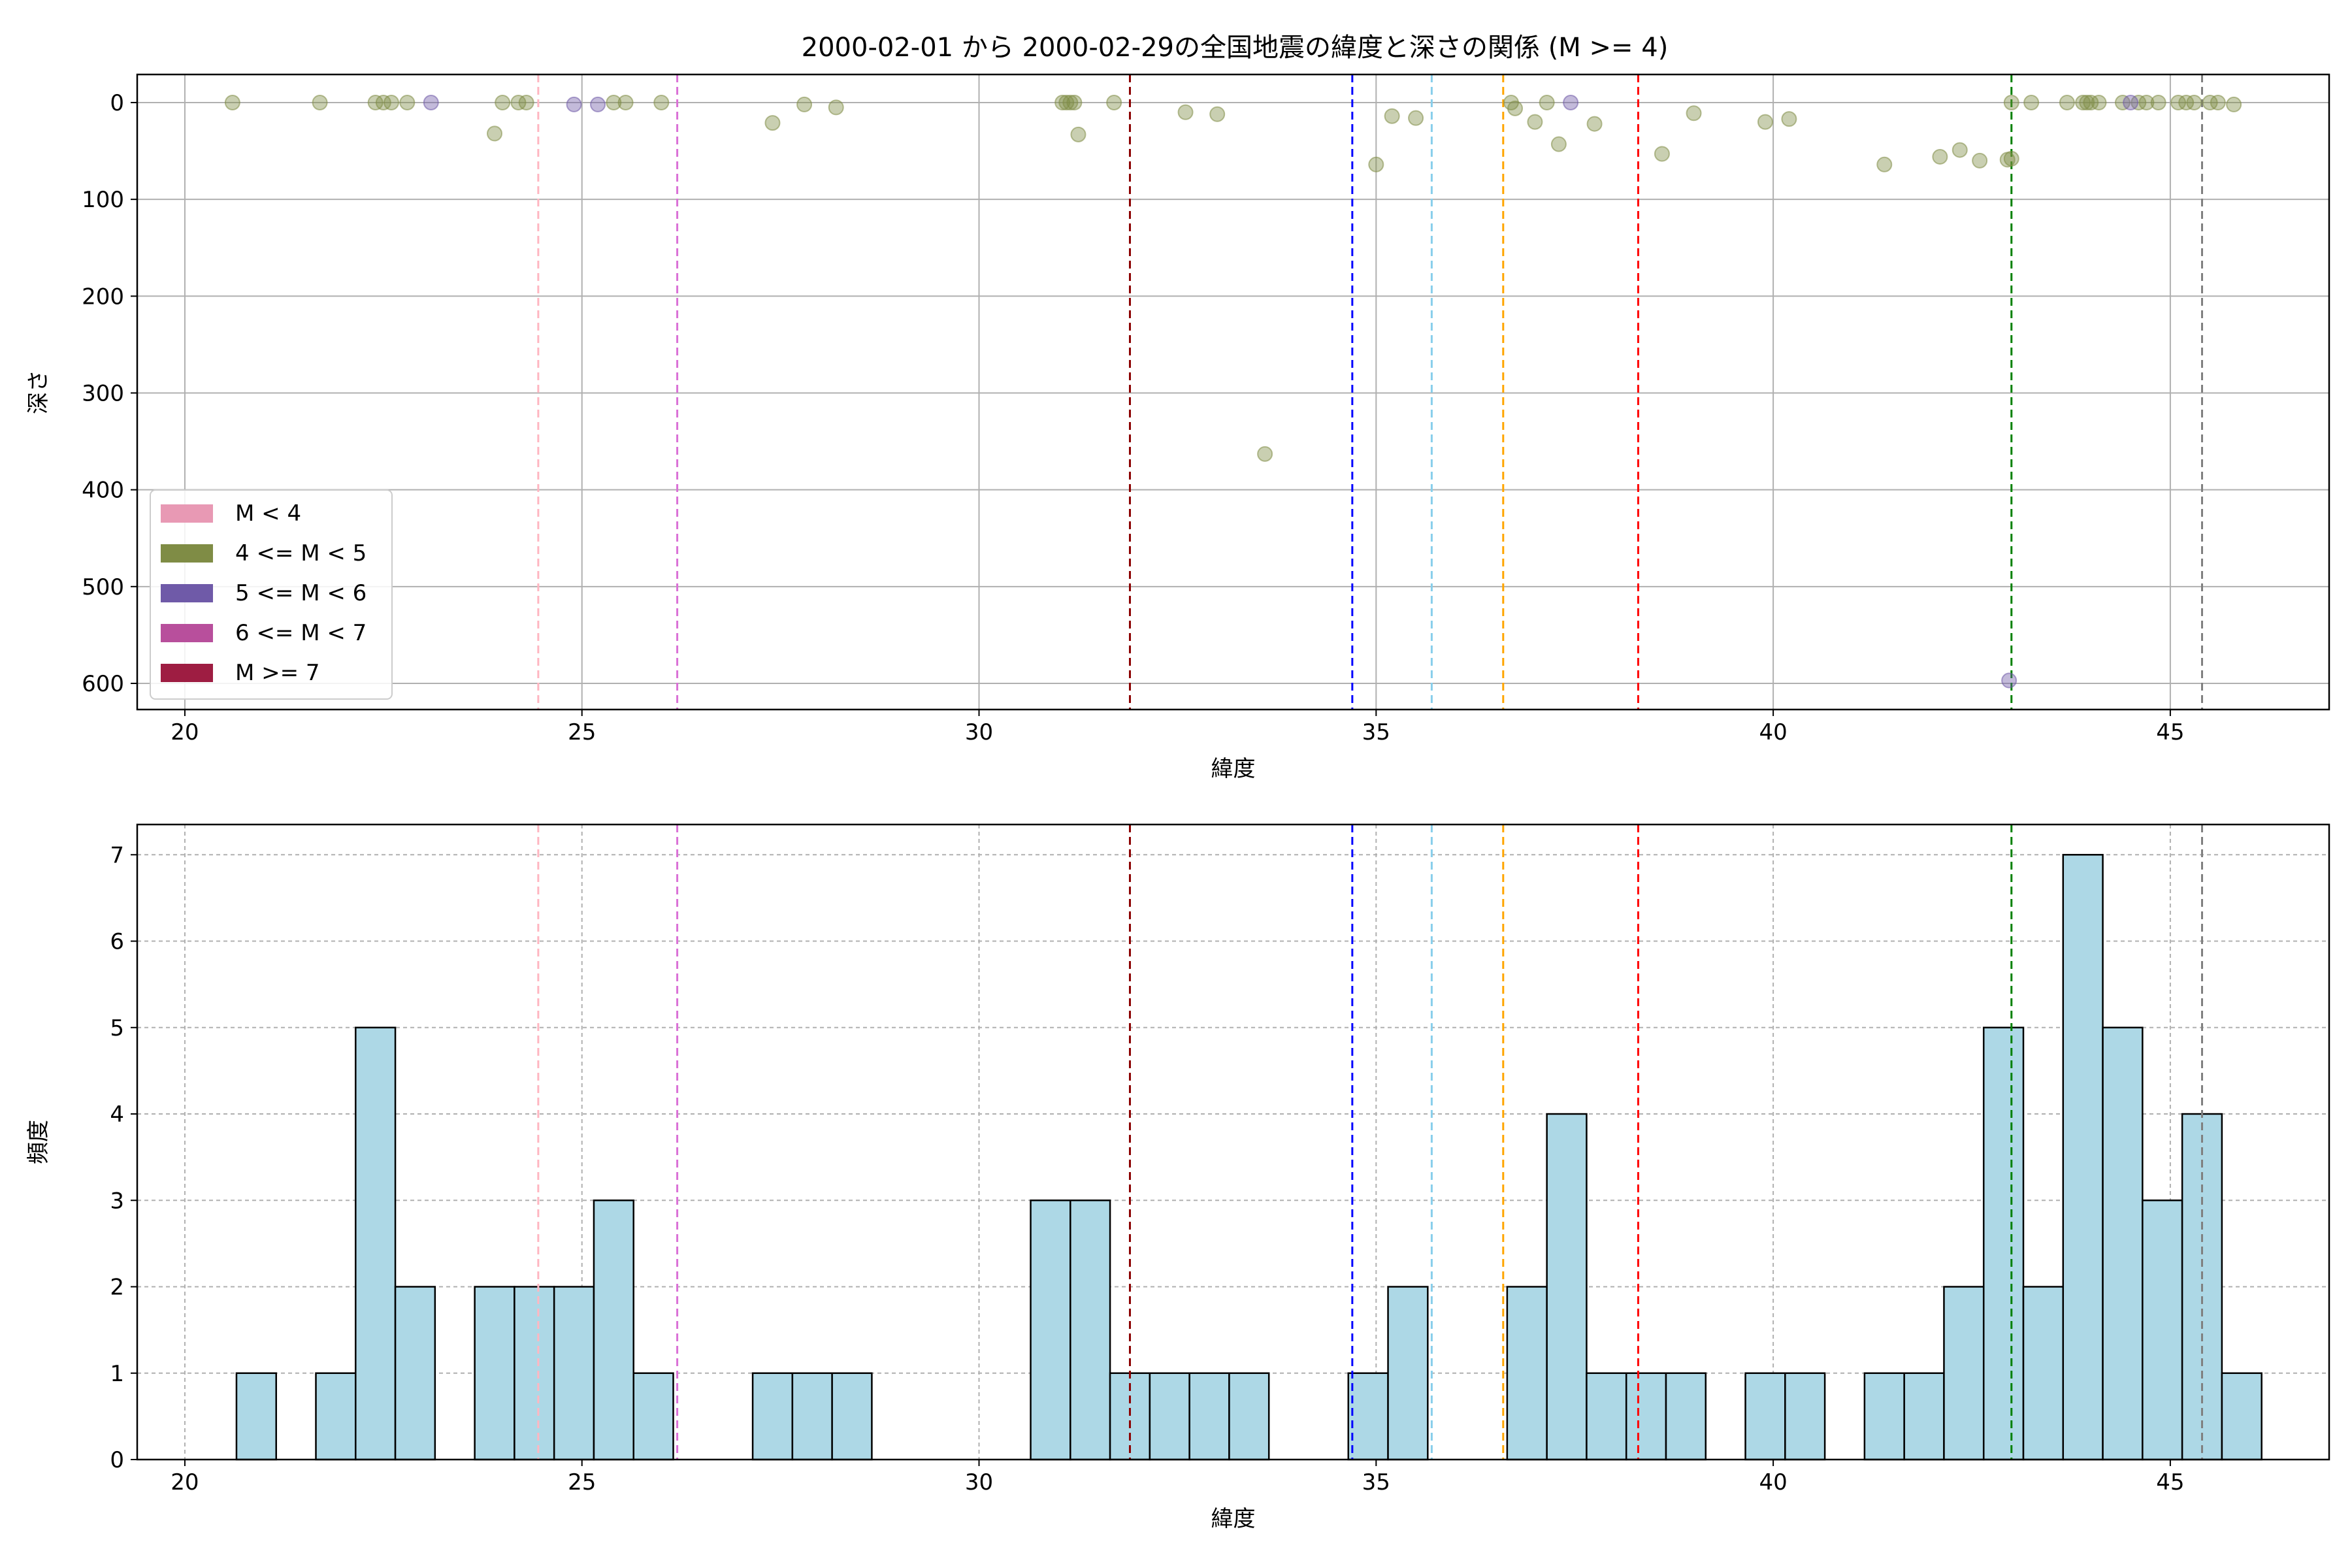 Image resolution: width=2352 pixels, height=1568 pixels. Describe the element at coordinates (582, 732) in the screenshot. I see `x-tick-label: 25` at that location.